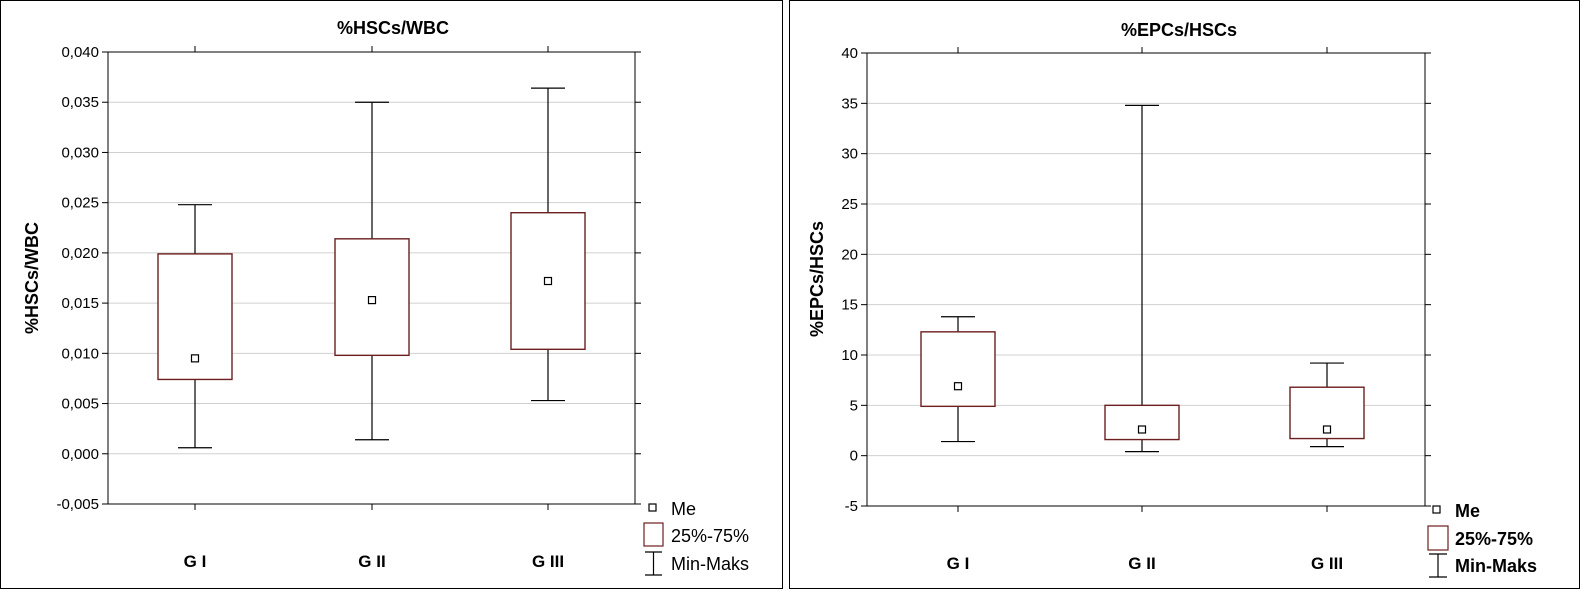  What do you see at coordinates (854, 405) in the screenshot?
I see `y-tick-label: 5` at bounding box center [854, 405].